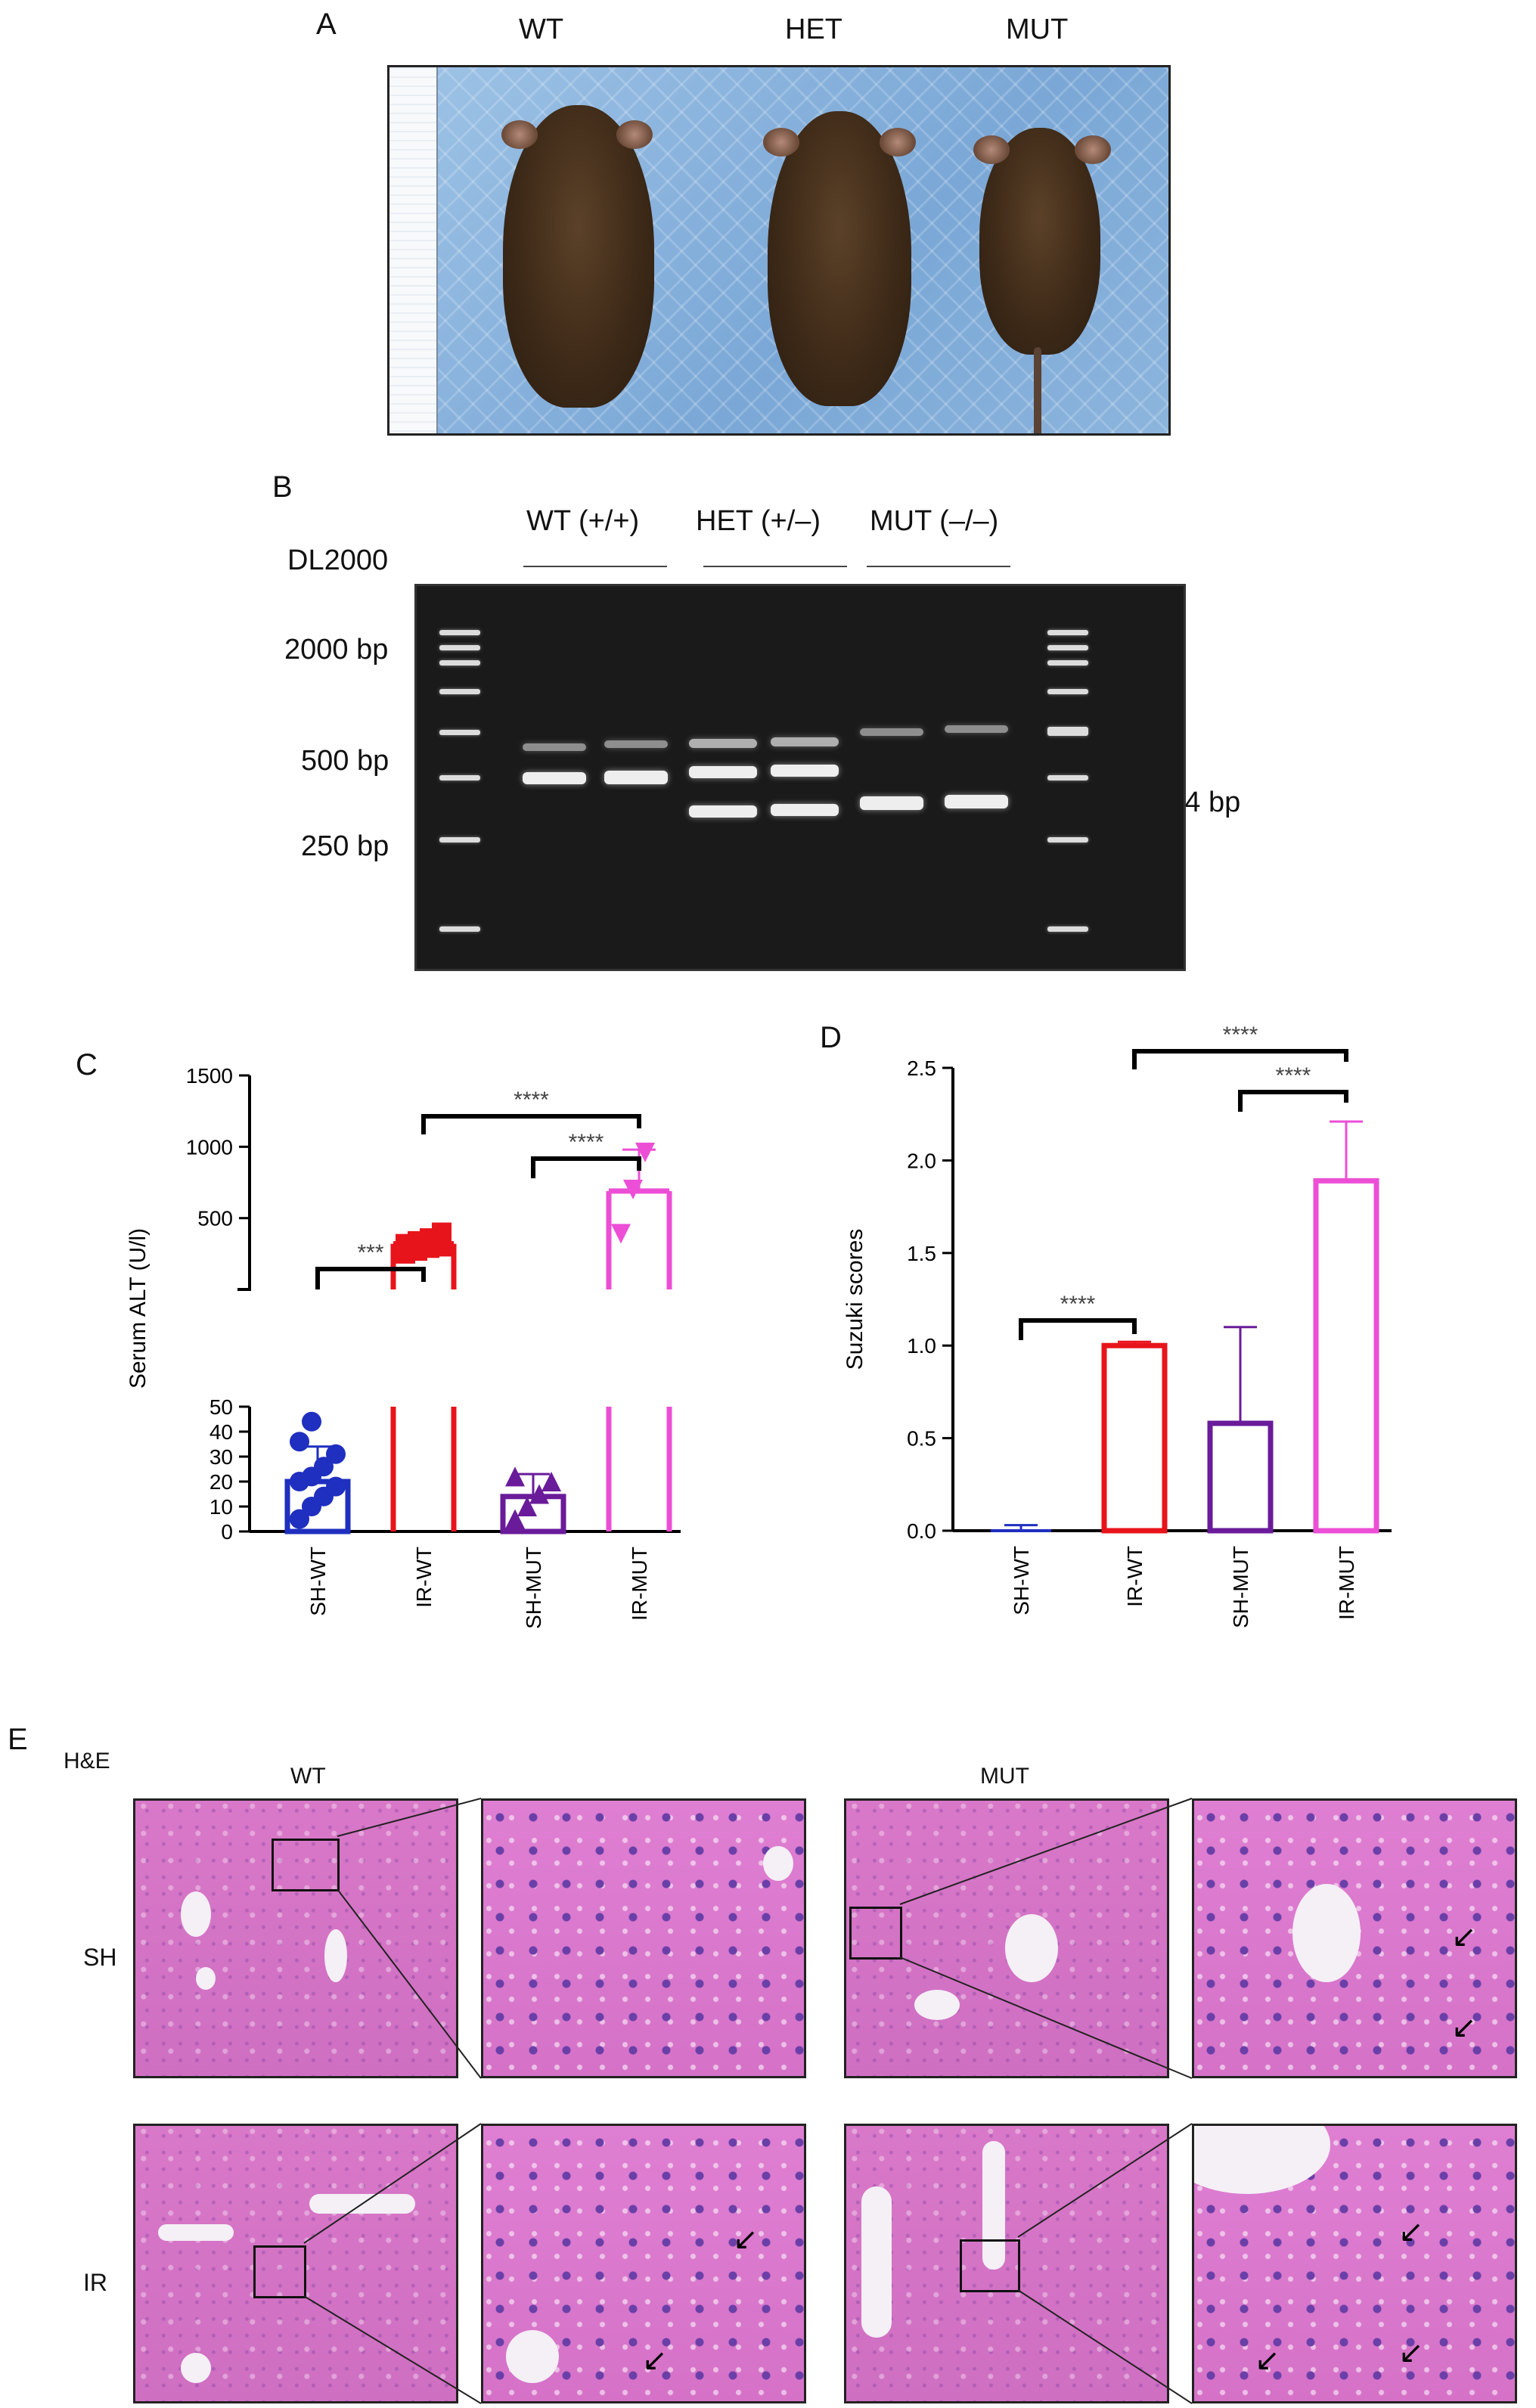 This screenshot has height=2408, width=1536. I want to click on bar-ir-mut, so click(1346, 1356).